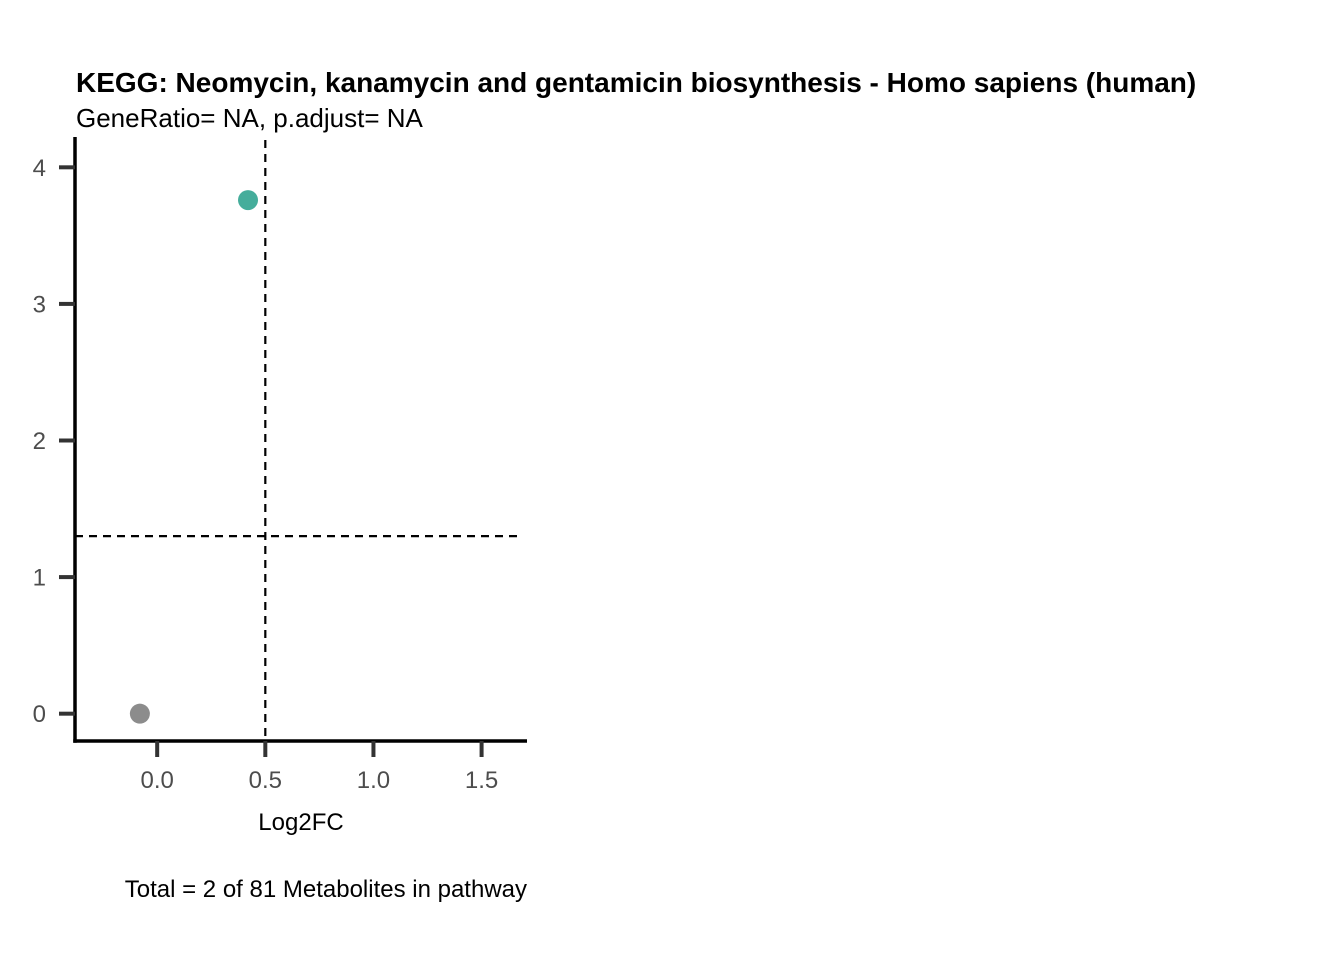 This screenshot has height=960, width=1344. What do you see at coordinates (250, 118) in the screenshot?
I see `chart-subtitle: GeneRatio= NA, p.adjust= NA` at bounding box center [250, 118].